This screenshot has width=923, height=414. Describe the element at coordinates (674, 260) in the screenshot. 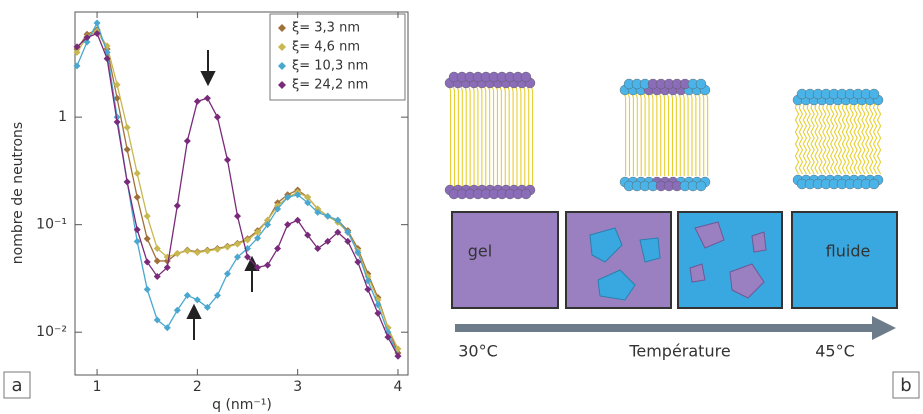

I see `phase-squares` at that location.